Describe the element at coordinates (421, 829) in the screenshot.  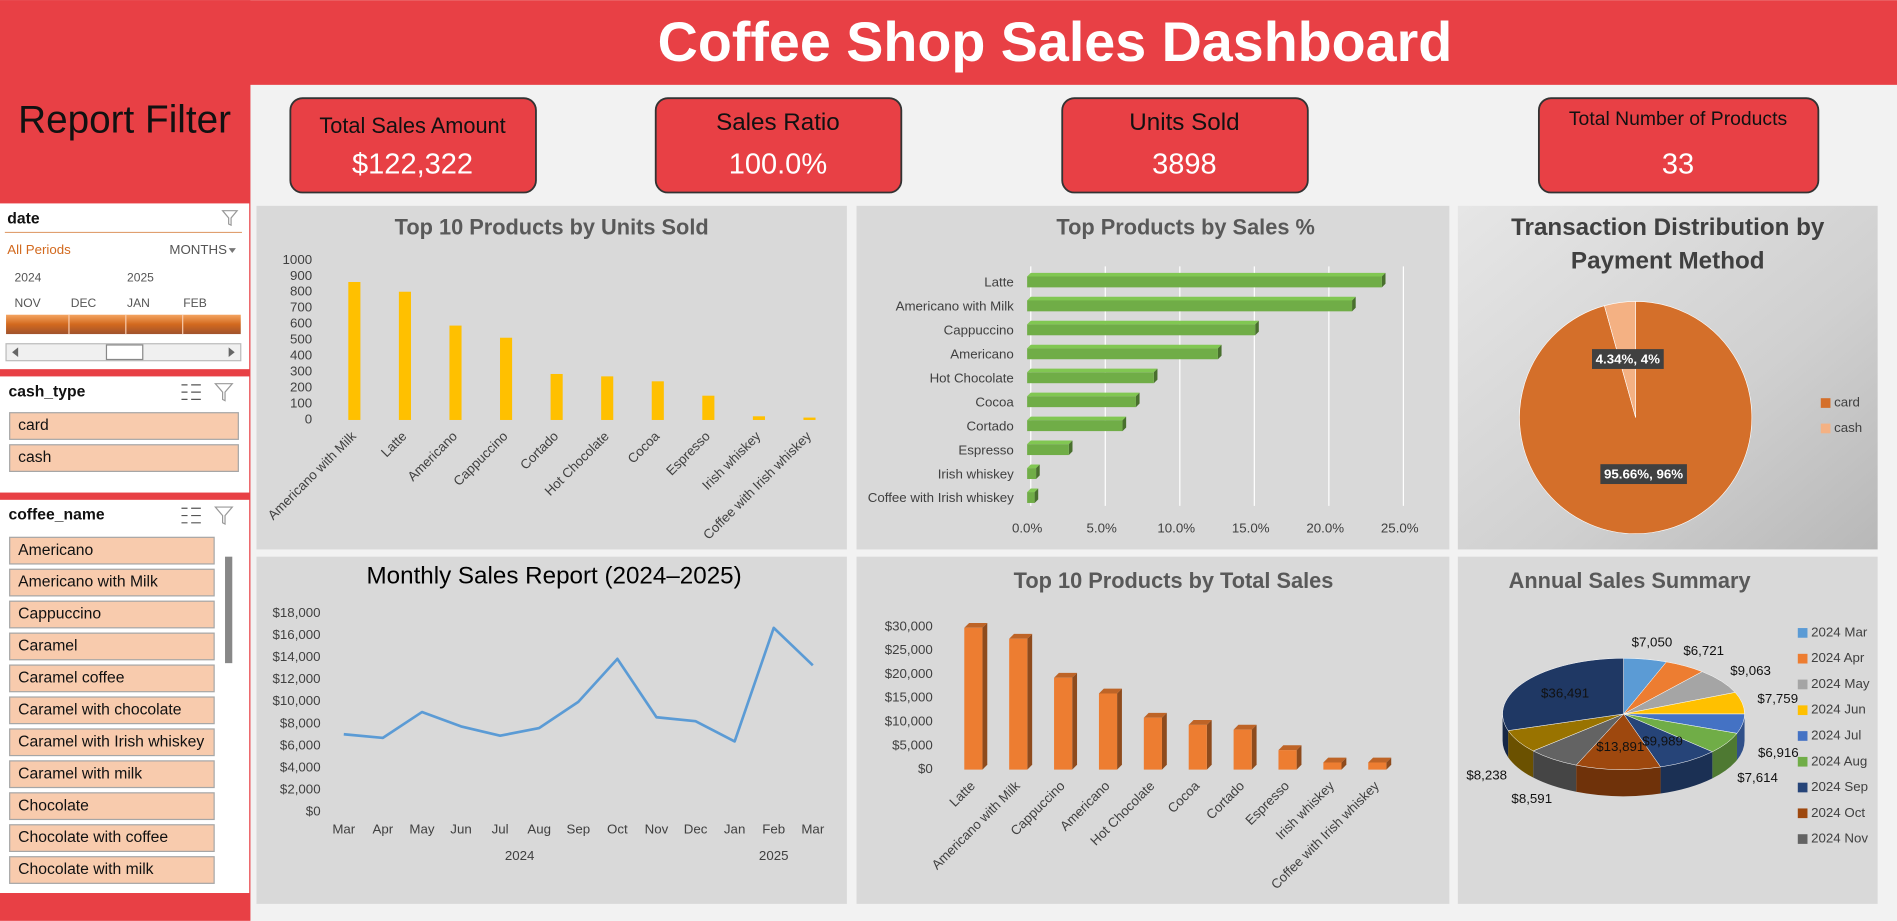
I see `x-tick-label: May` at that location.